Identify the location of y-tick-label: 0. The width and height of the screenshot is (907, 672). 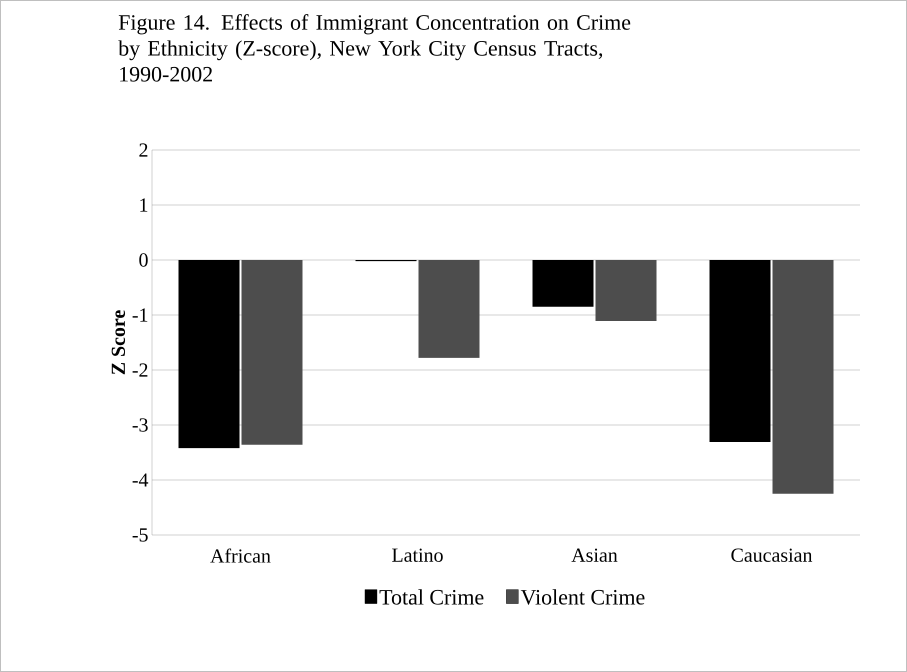
(143, 260).